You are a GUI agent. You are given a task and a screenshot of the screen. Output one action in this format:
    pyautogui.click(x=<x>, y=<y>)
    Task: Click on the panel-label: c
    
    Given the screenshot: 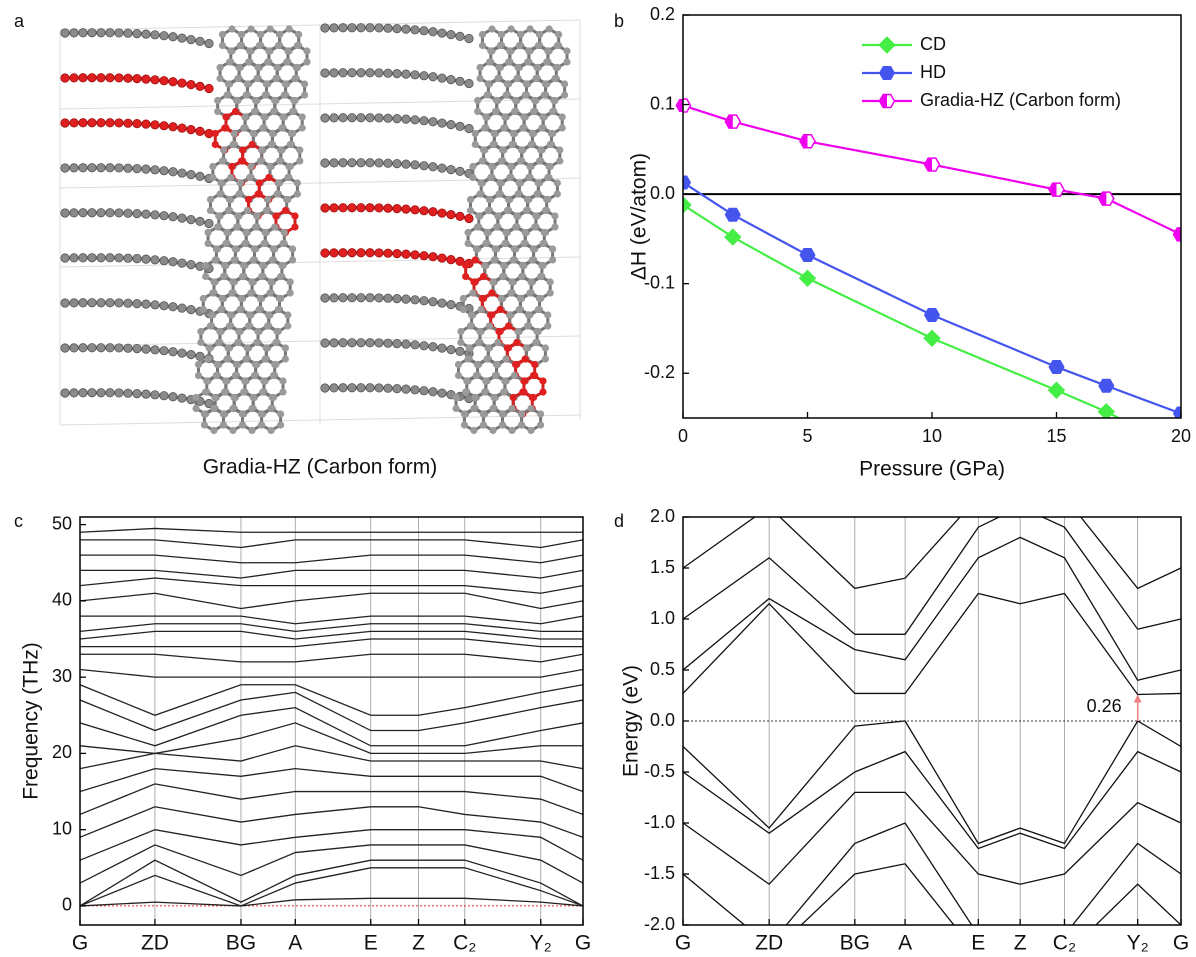 What is the action you would take?
    pyautogui.click(x=18, y=521)
    